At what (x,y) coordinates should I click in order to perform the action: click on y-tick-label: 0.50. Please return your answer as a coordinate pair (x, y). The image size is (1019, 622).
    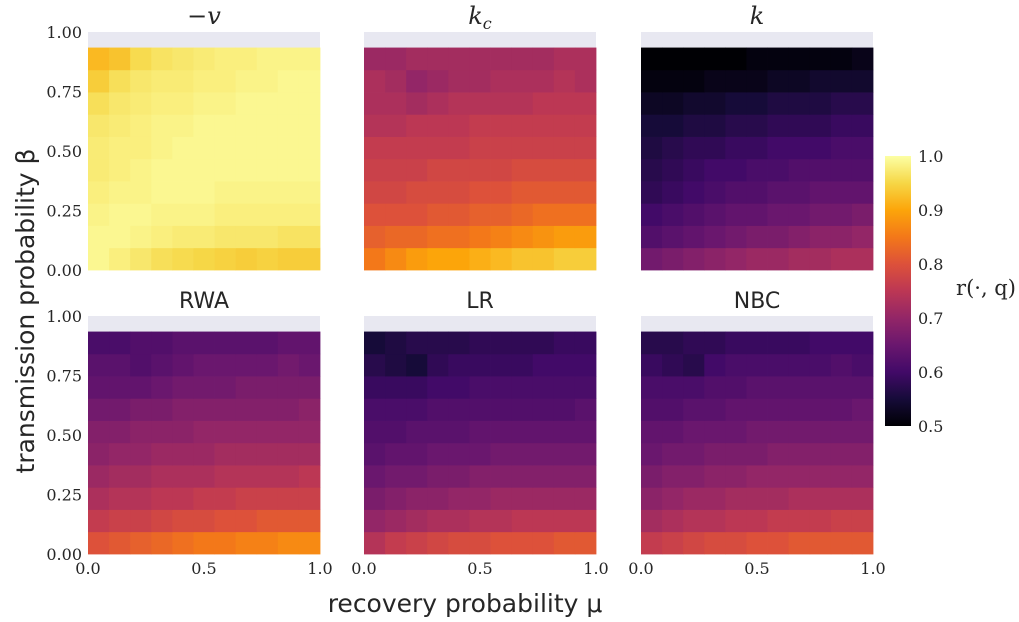
    Looking at the image, I should click on (64, 151).